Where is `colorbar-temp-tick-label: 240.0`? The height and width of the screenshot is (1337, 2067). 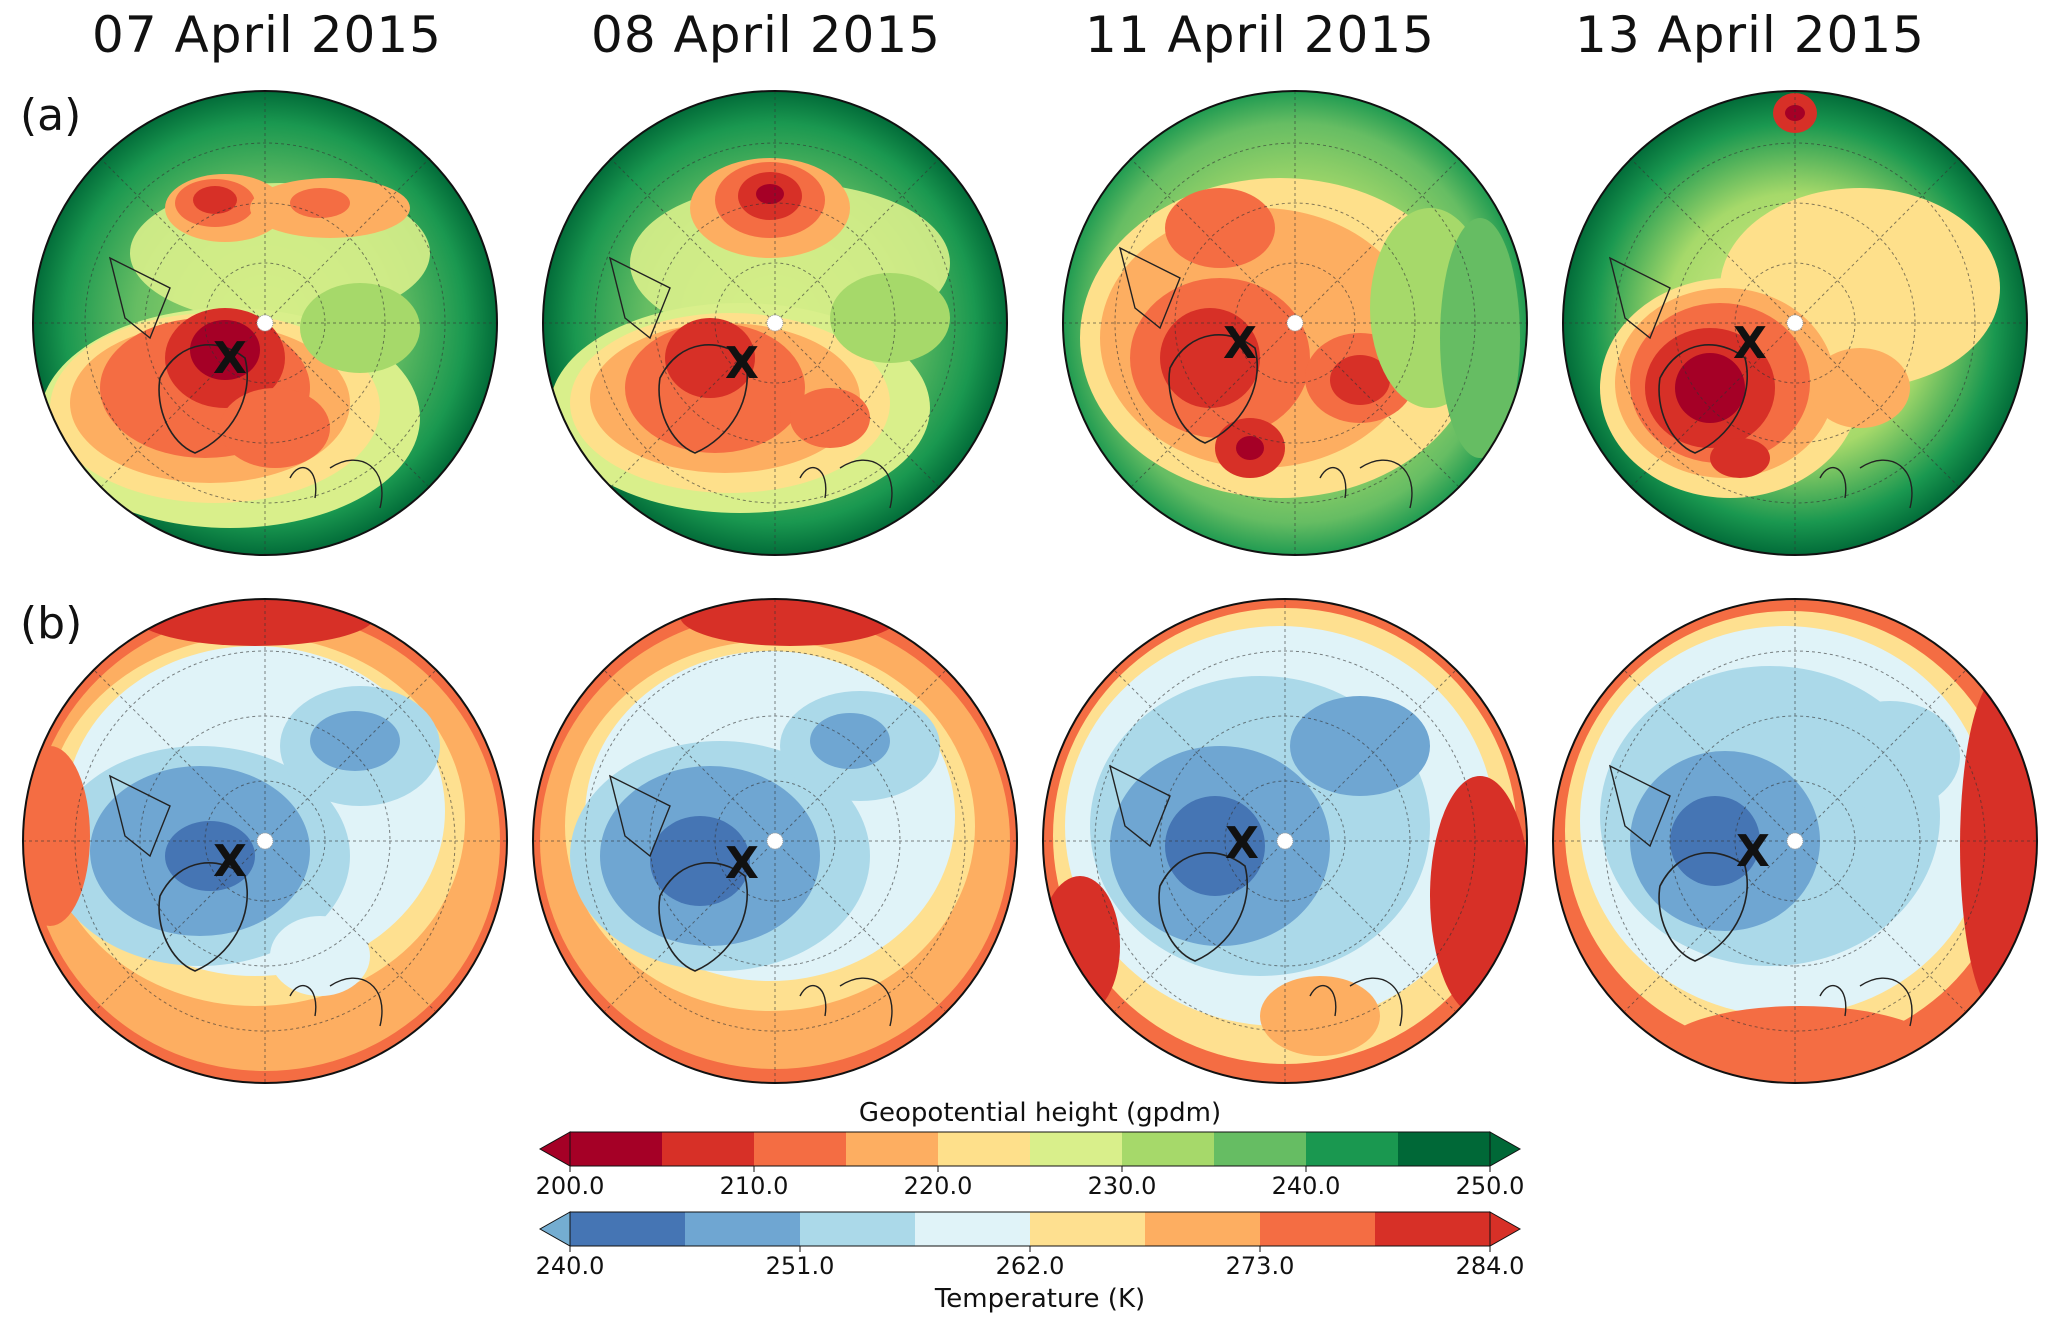 colorbar-temp-tick-label: 240.0 is located at coordinates (570, 1266).